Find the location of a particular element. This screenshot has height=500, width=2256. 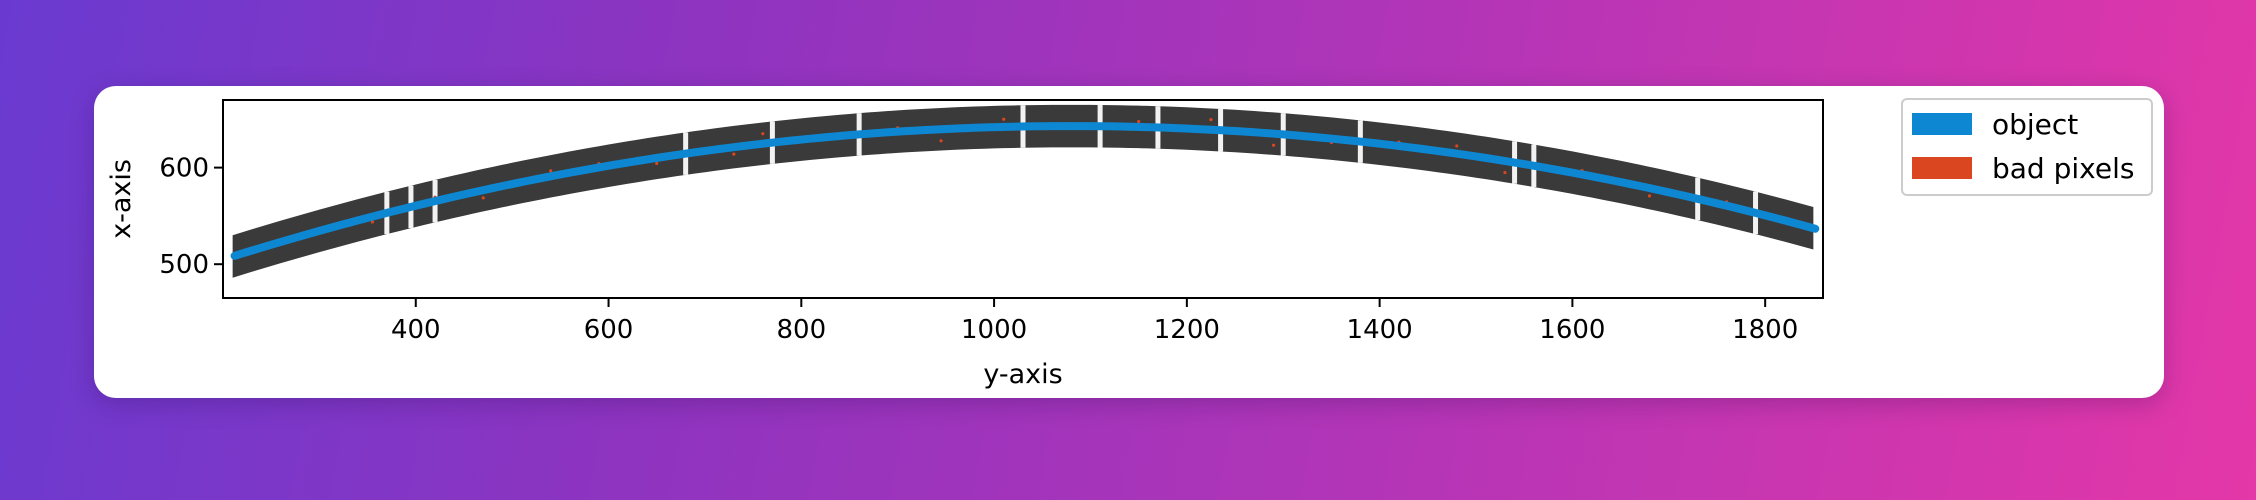

x-tick-label: 800 is located at coordinates (801, 330).